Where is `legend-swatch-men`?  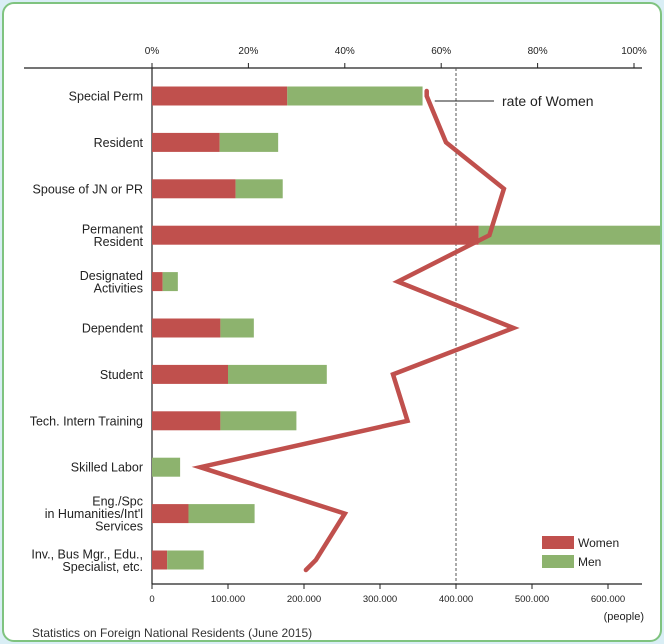 legend-swatch-men is located at coordinates (558, 561).